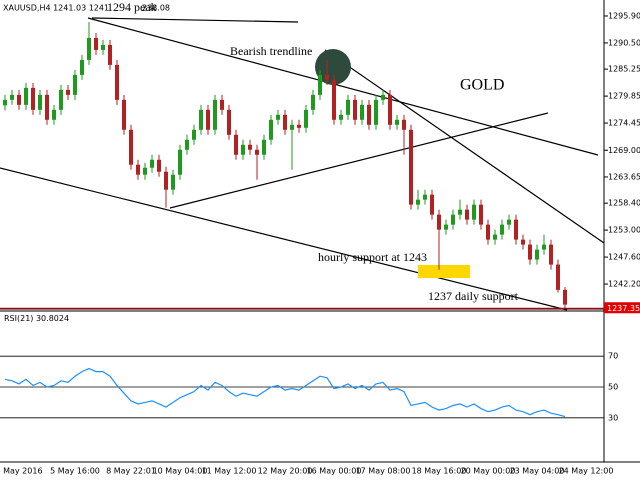 The width and height of the screenshot is (640, 480). I want to click on y-tick-label: 1279.85, so click(624, 96).